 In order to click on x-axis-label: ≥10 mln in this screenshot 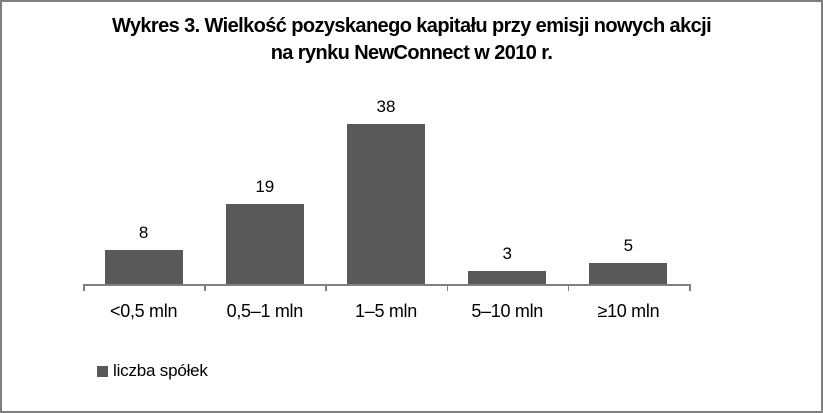, I will do `click(628, 311)`.